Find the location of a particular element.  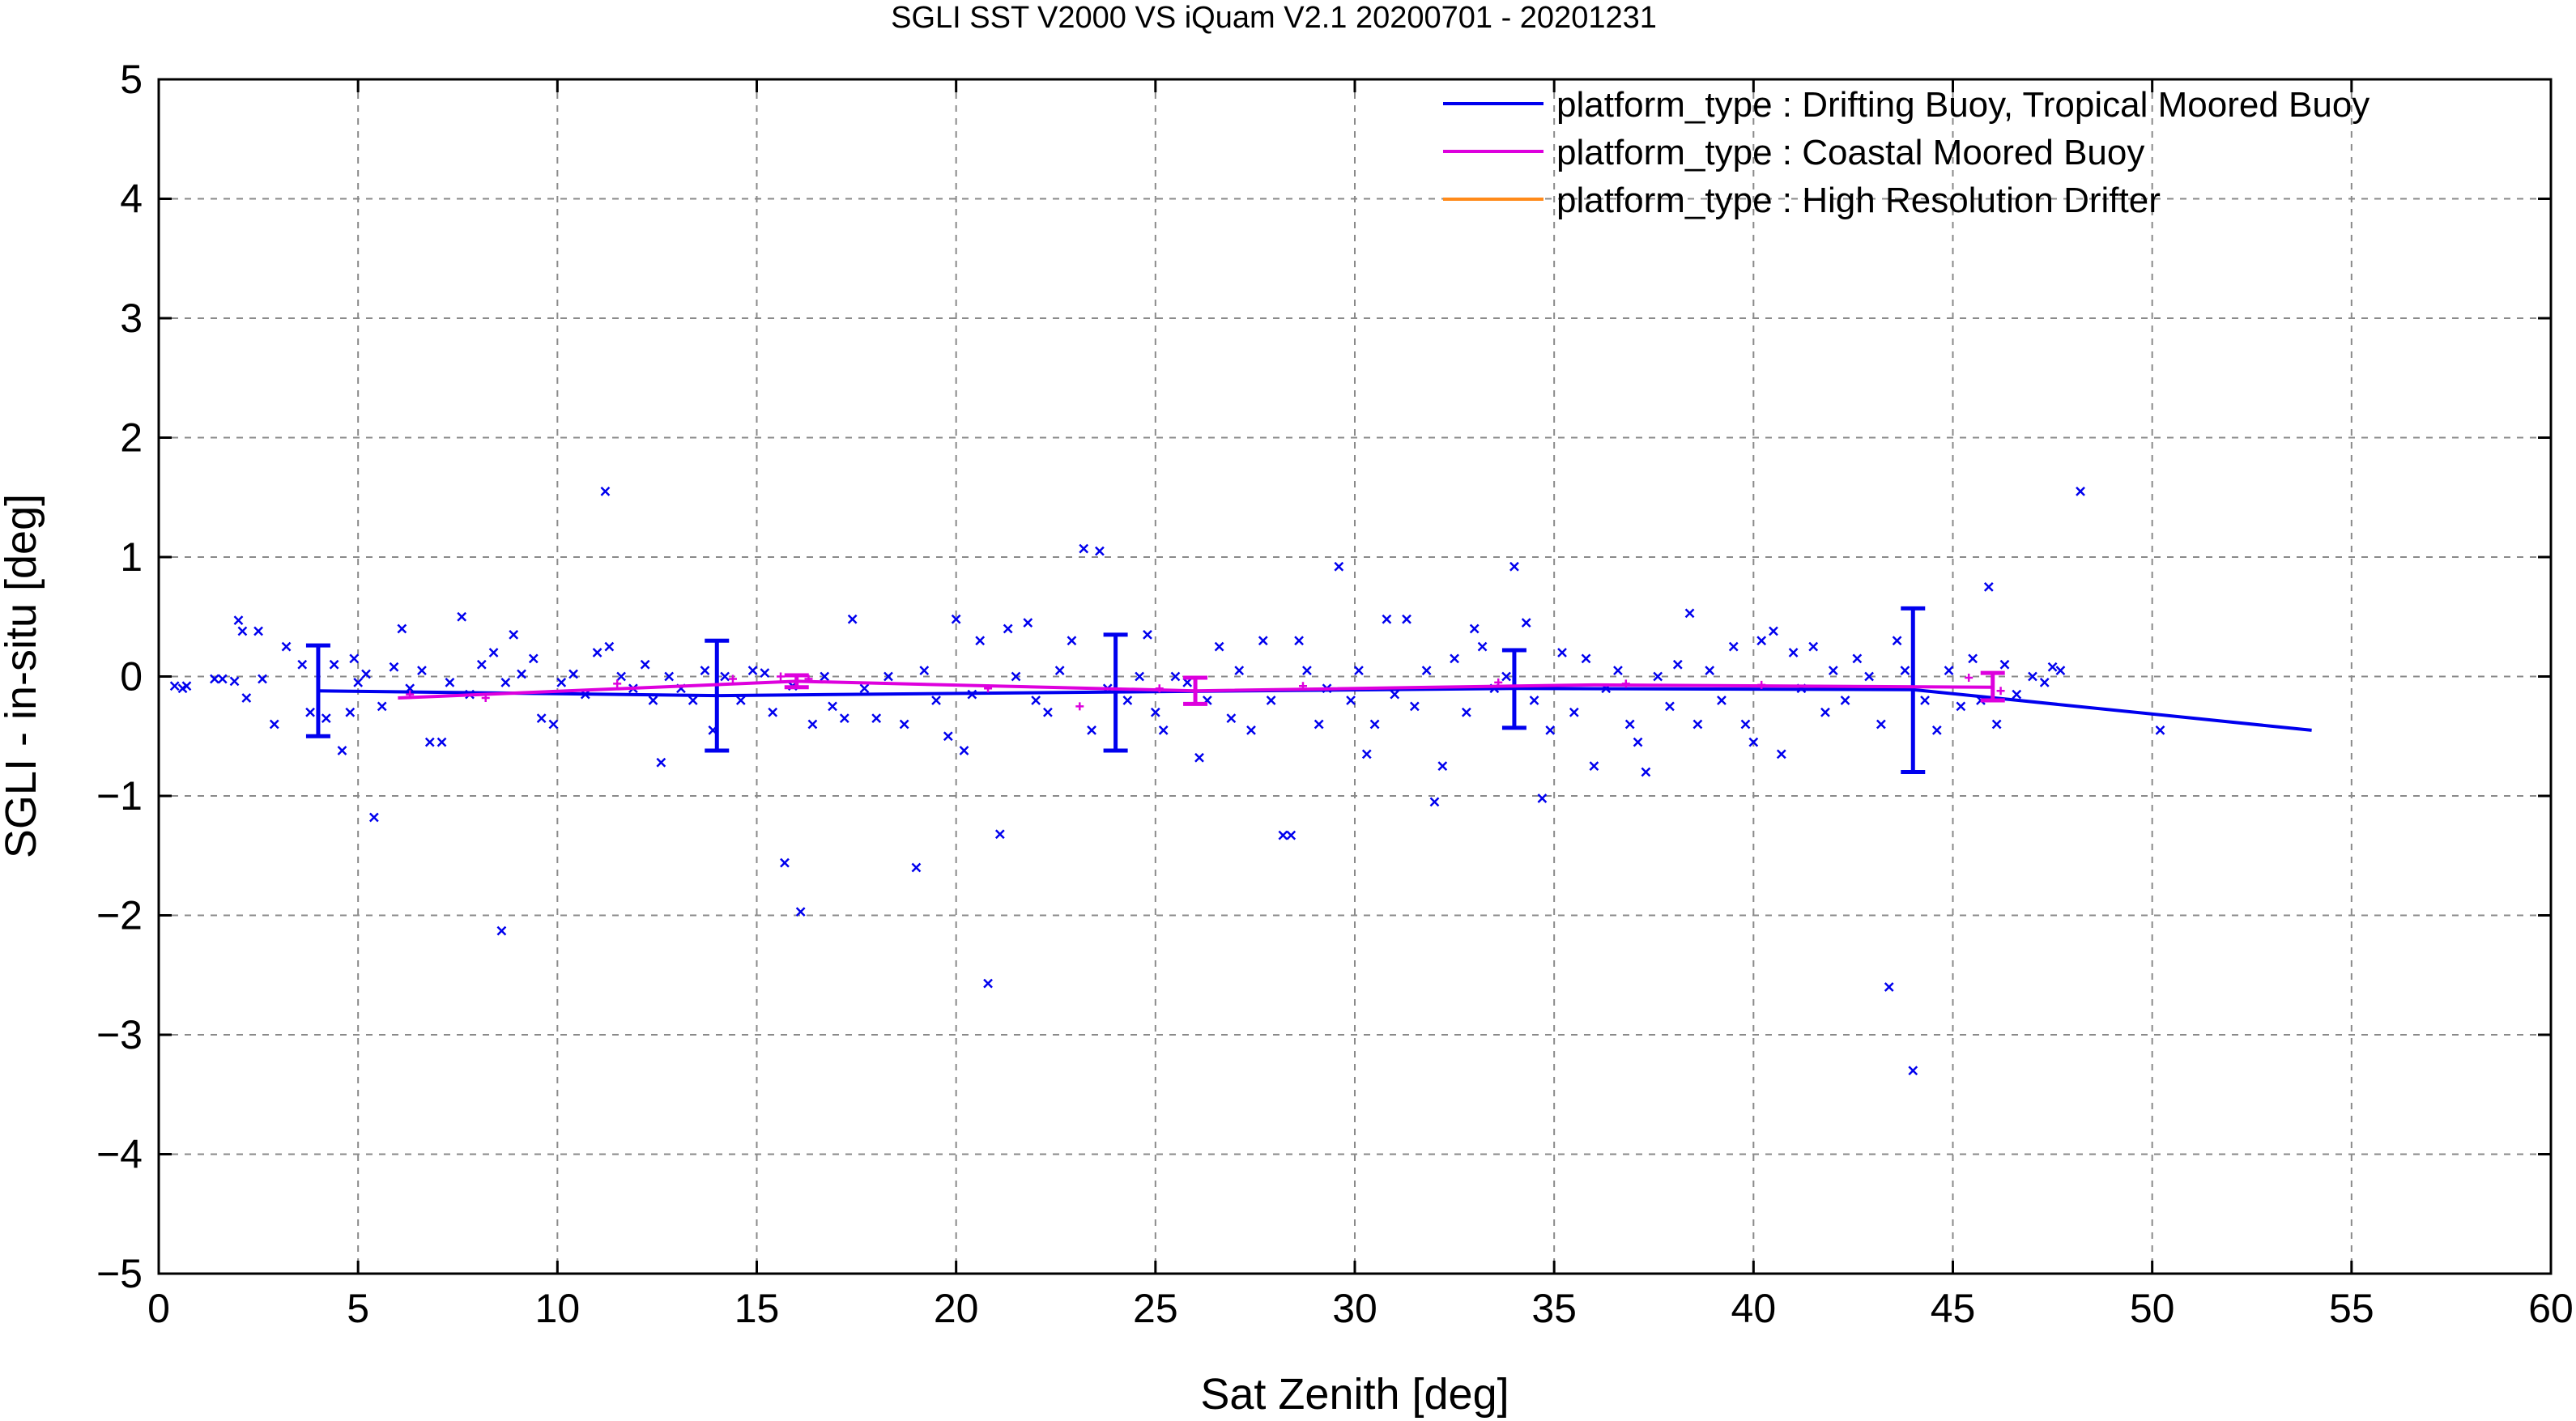

y-tick-label: 1 is located at coordinates (131, 557).